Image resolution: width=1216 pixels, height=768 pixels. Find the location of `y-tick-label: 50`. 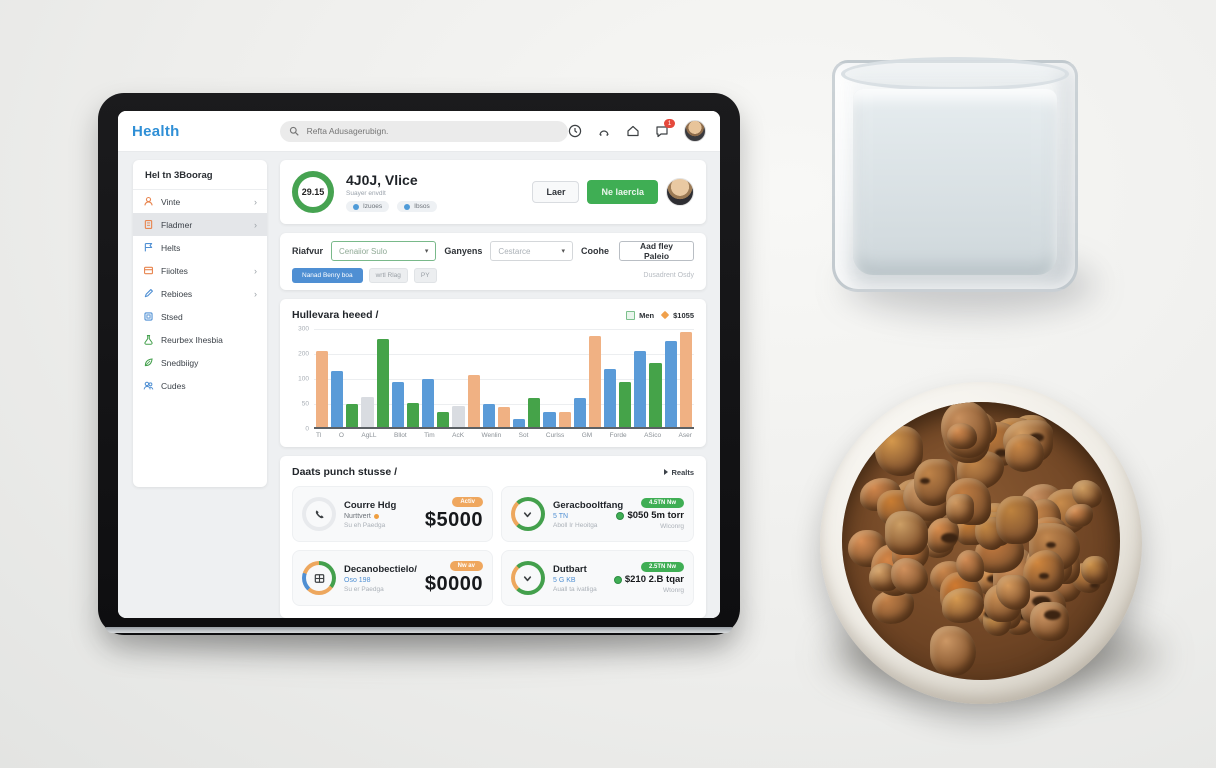

y-tick-label: 50 is located at coordinates (305, 404).